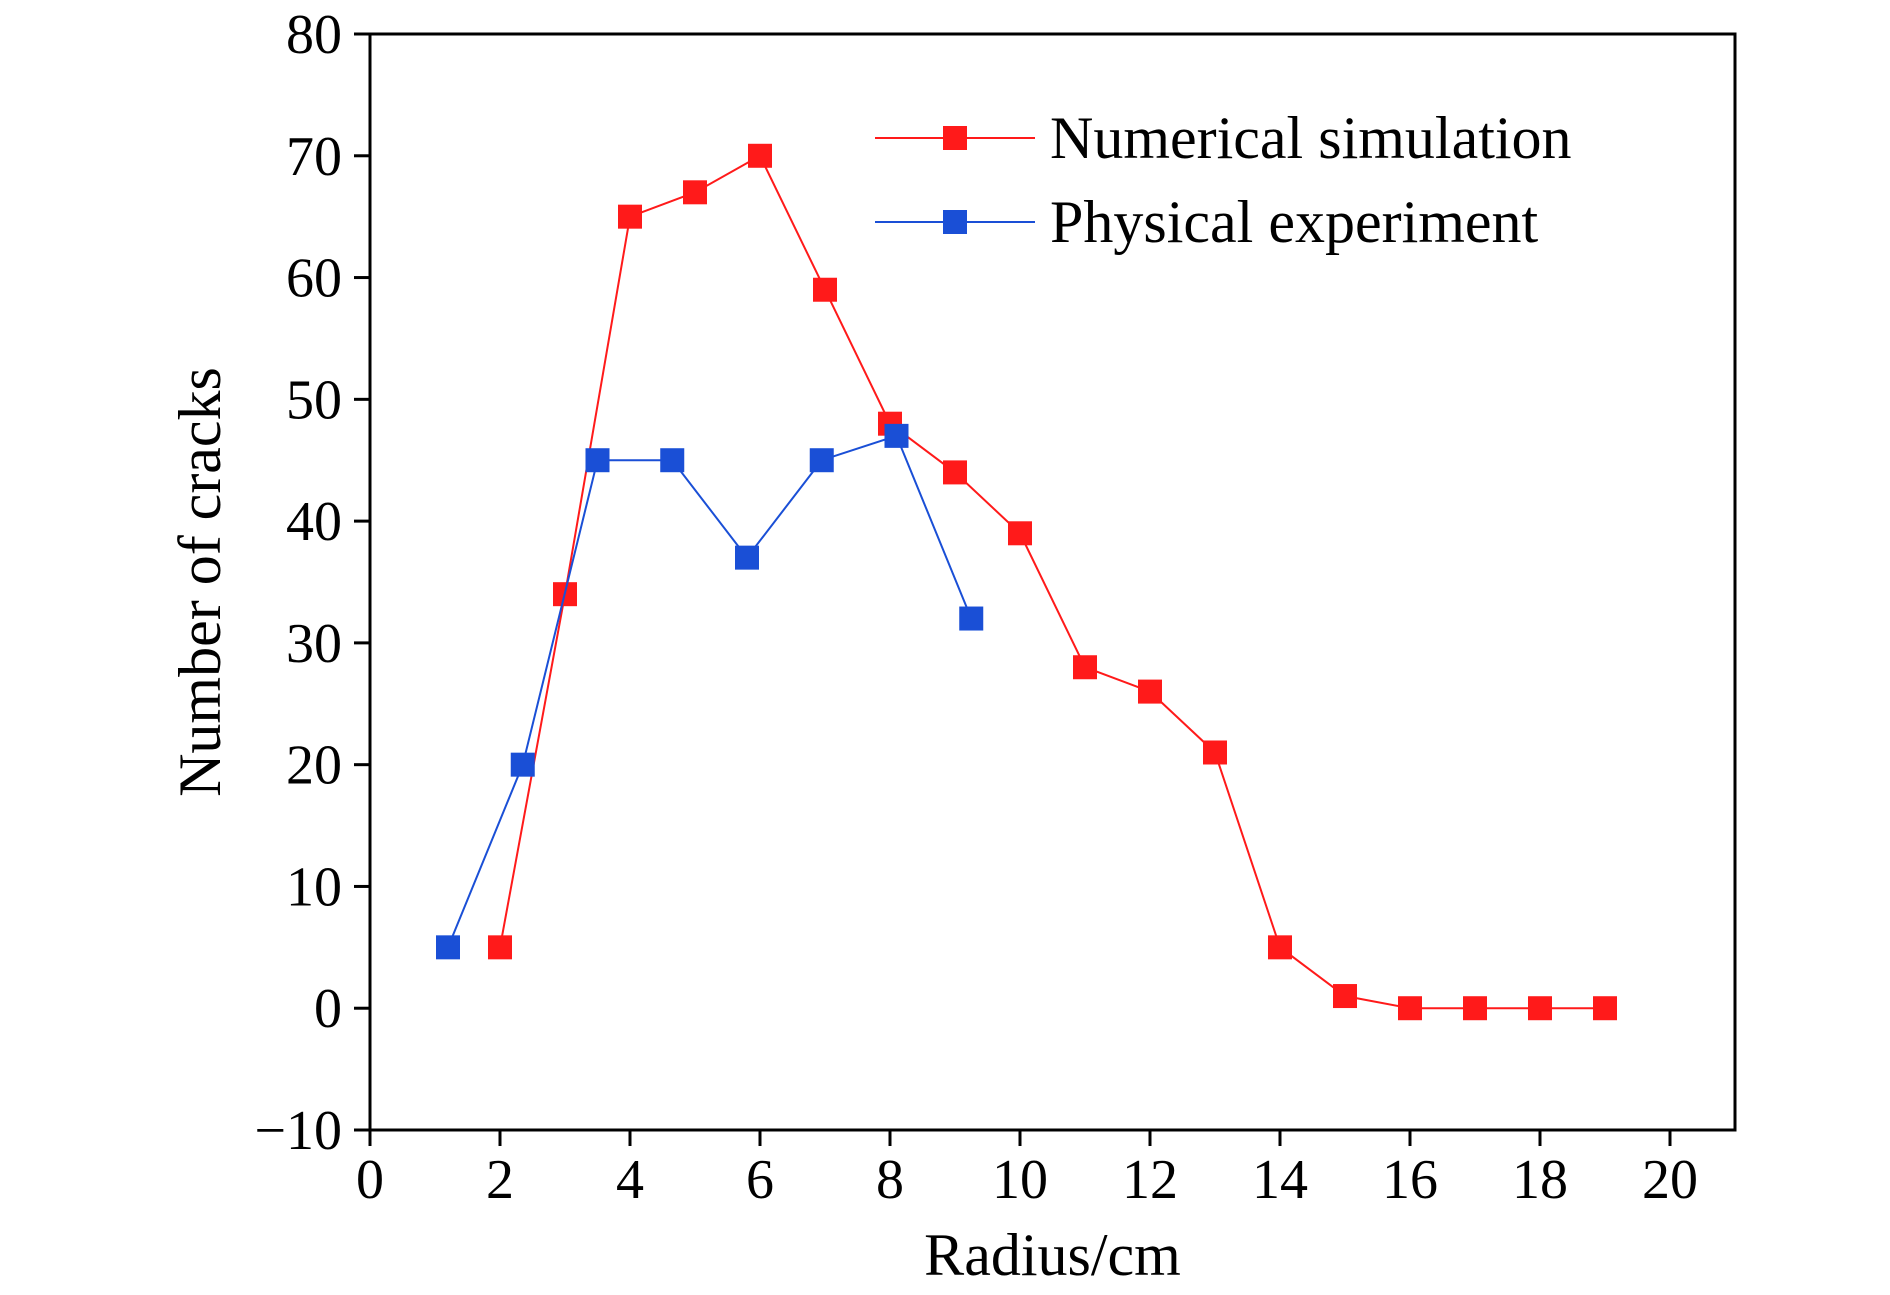 This screenshot has height=1295, width=1890. What do you see at coordinates (314, 766) in the screenshot?
I see `y-tick-label: 20` at bounding box center [314, 766].